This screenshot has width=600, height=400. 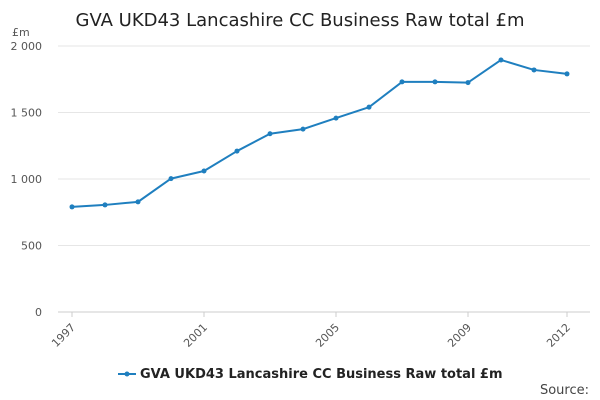 What do you see at coordinates (195, 335) in the screenshot?
I see `x-tick-label: 2001` at bounding box center [195, 335].